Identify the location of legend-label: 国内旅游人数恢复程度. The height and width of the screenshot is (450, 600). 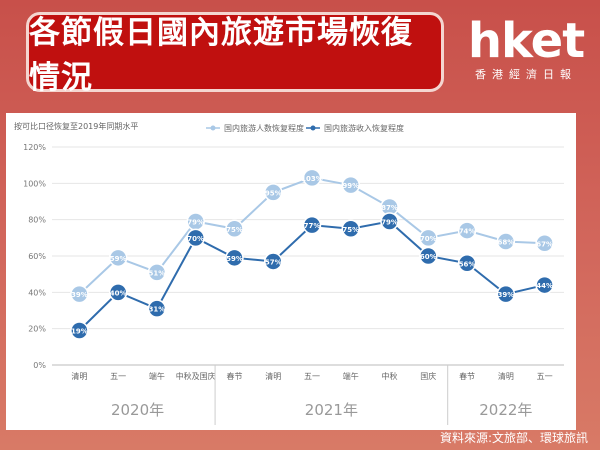
(264, 128).